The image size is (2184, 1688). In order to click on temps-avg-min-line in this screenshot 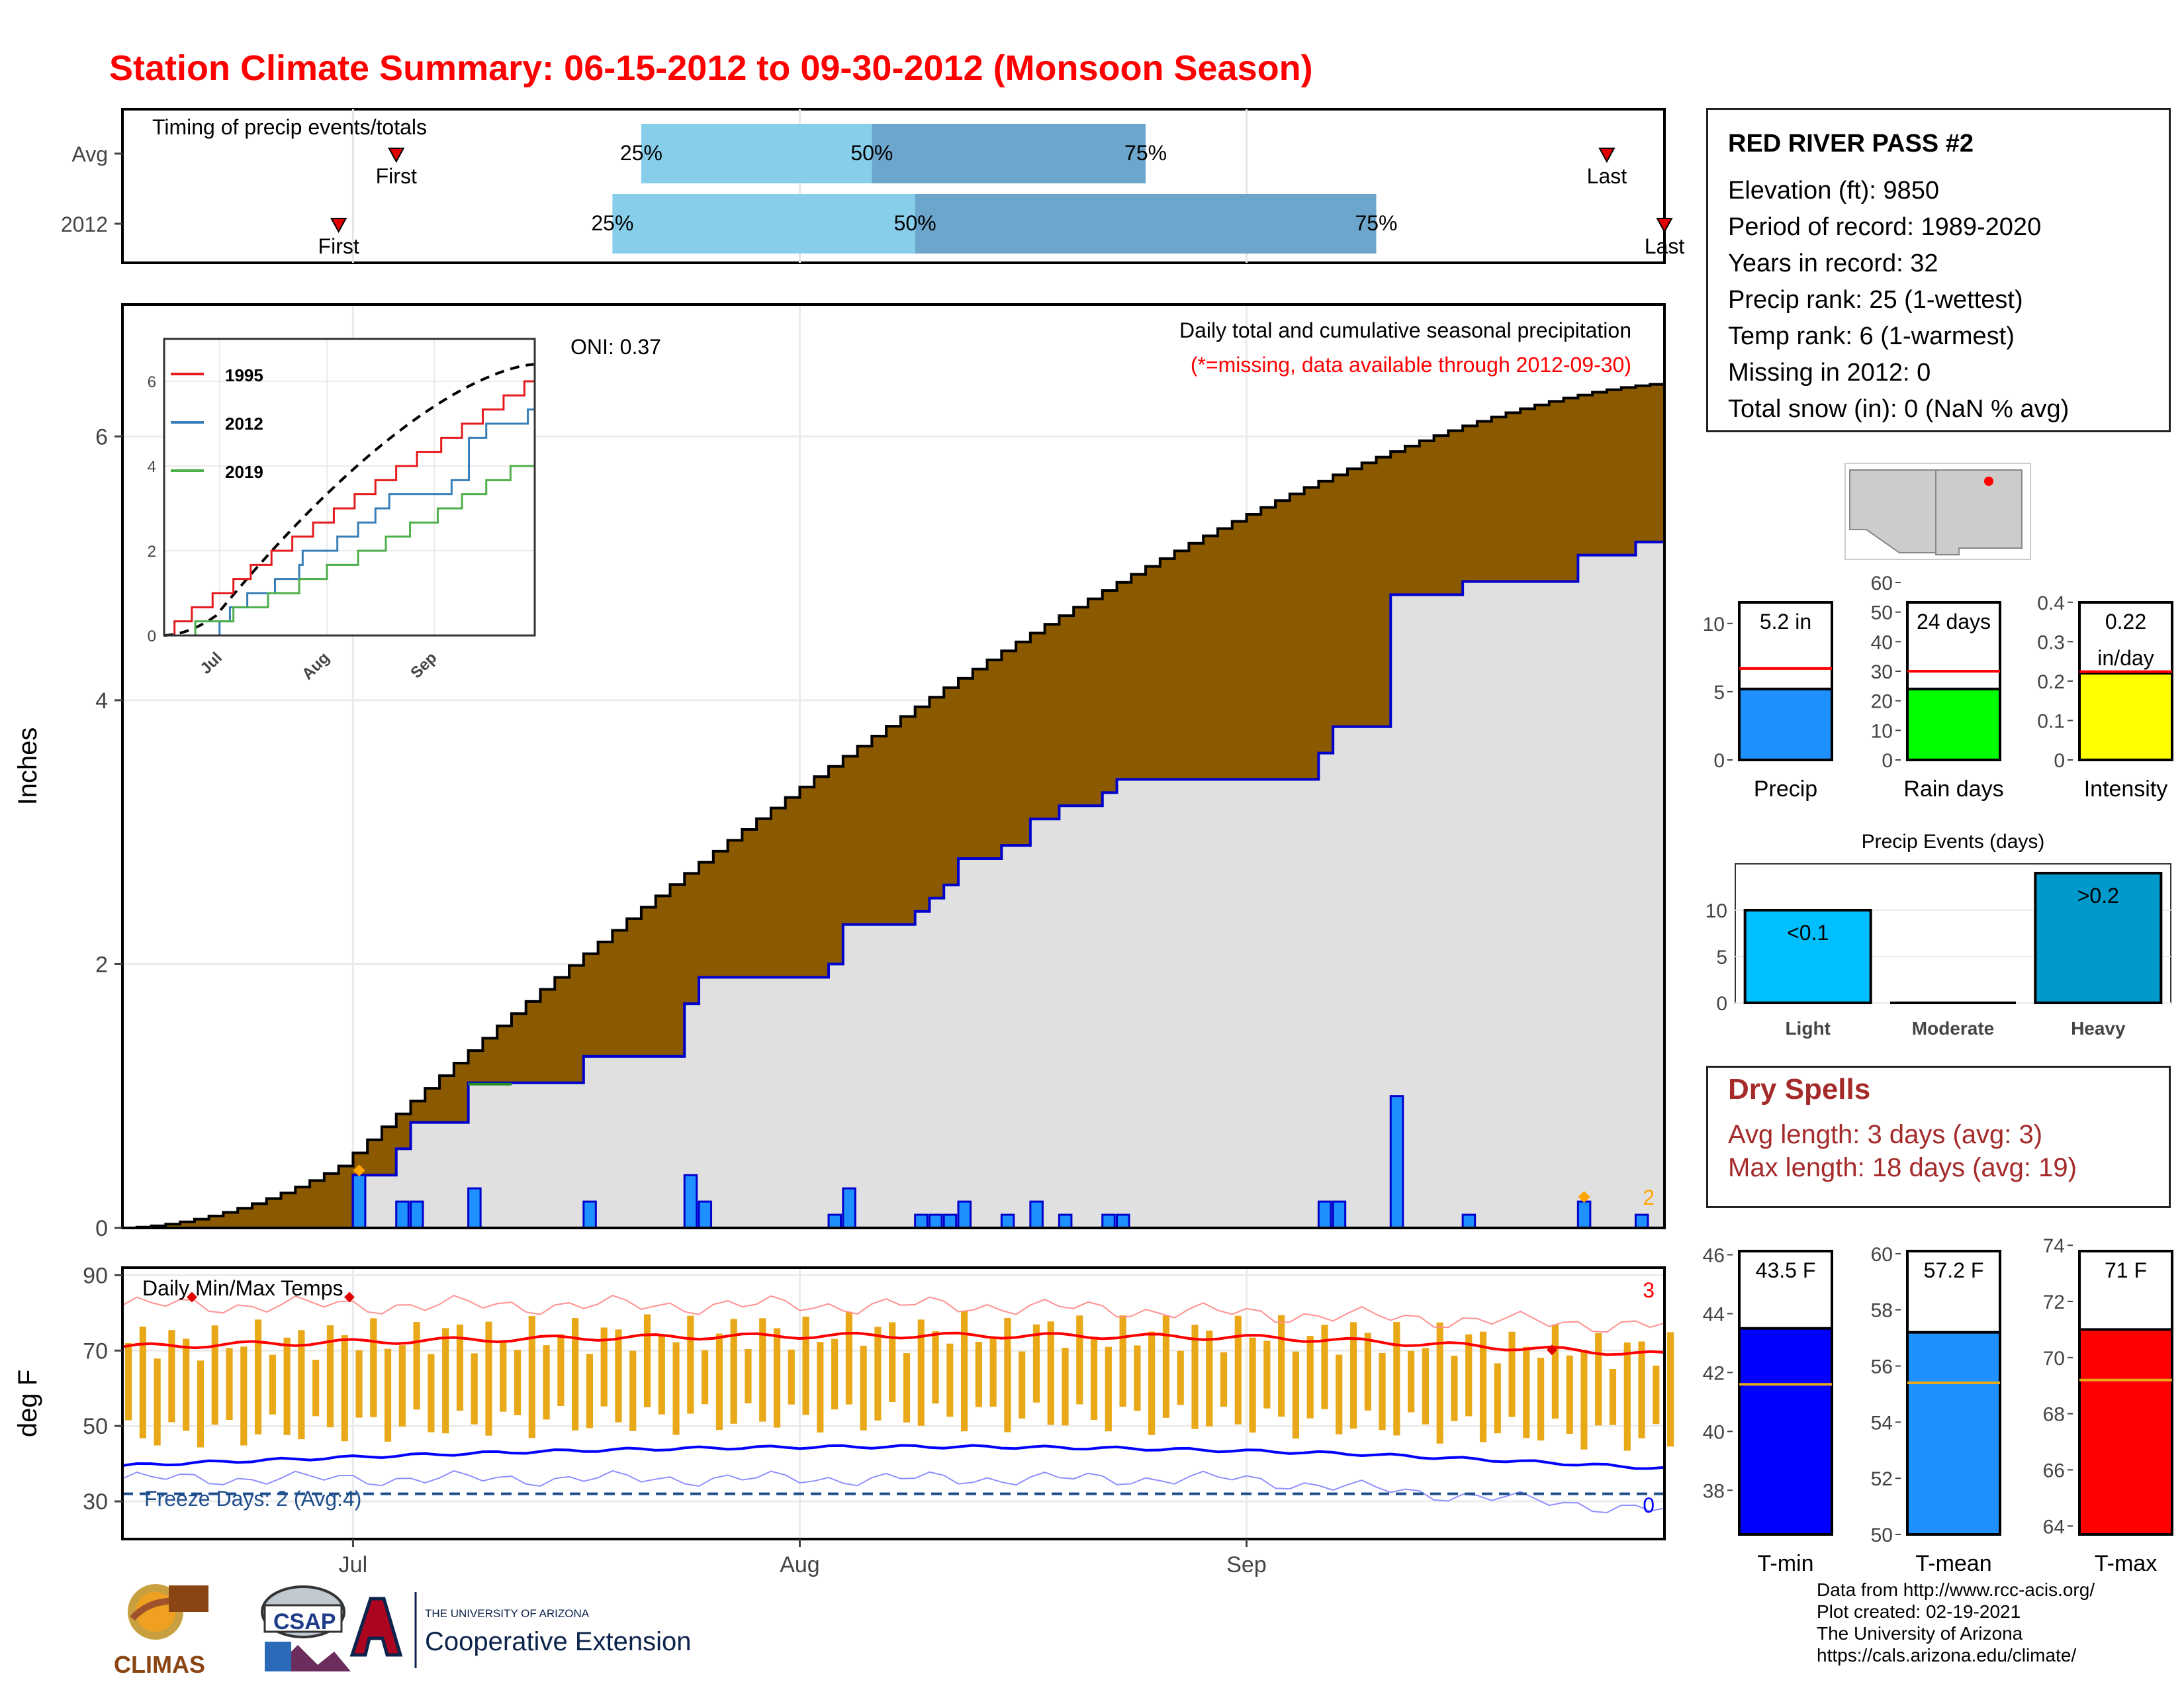, I will do `click(893, 1457)`.